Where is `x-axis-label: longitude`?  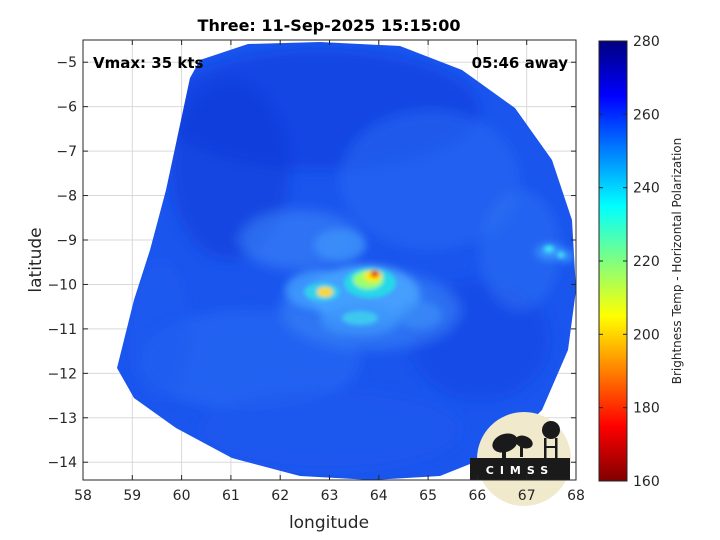
x-axis-label: longitude is located at coordinates (329, 523).